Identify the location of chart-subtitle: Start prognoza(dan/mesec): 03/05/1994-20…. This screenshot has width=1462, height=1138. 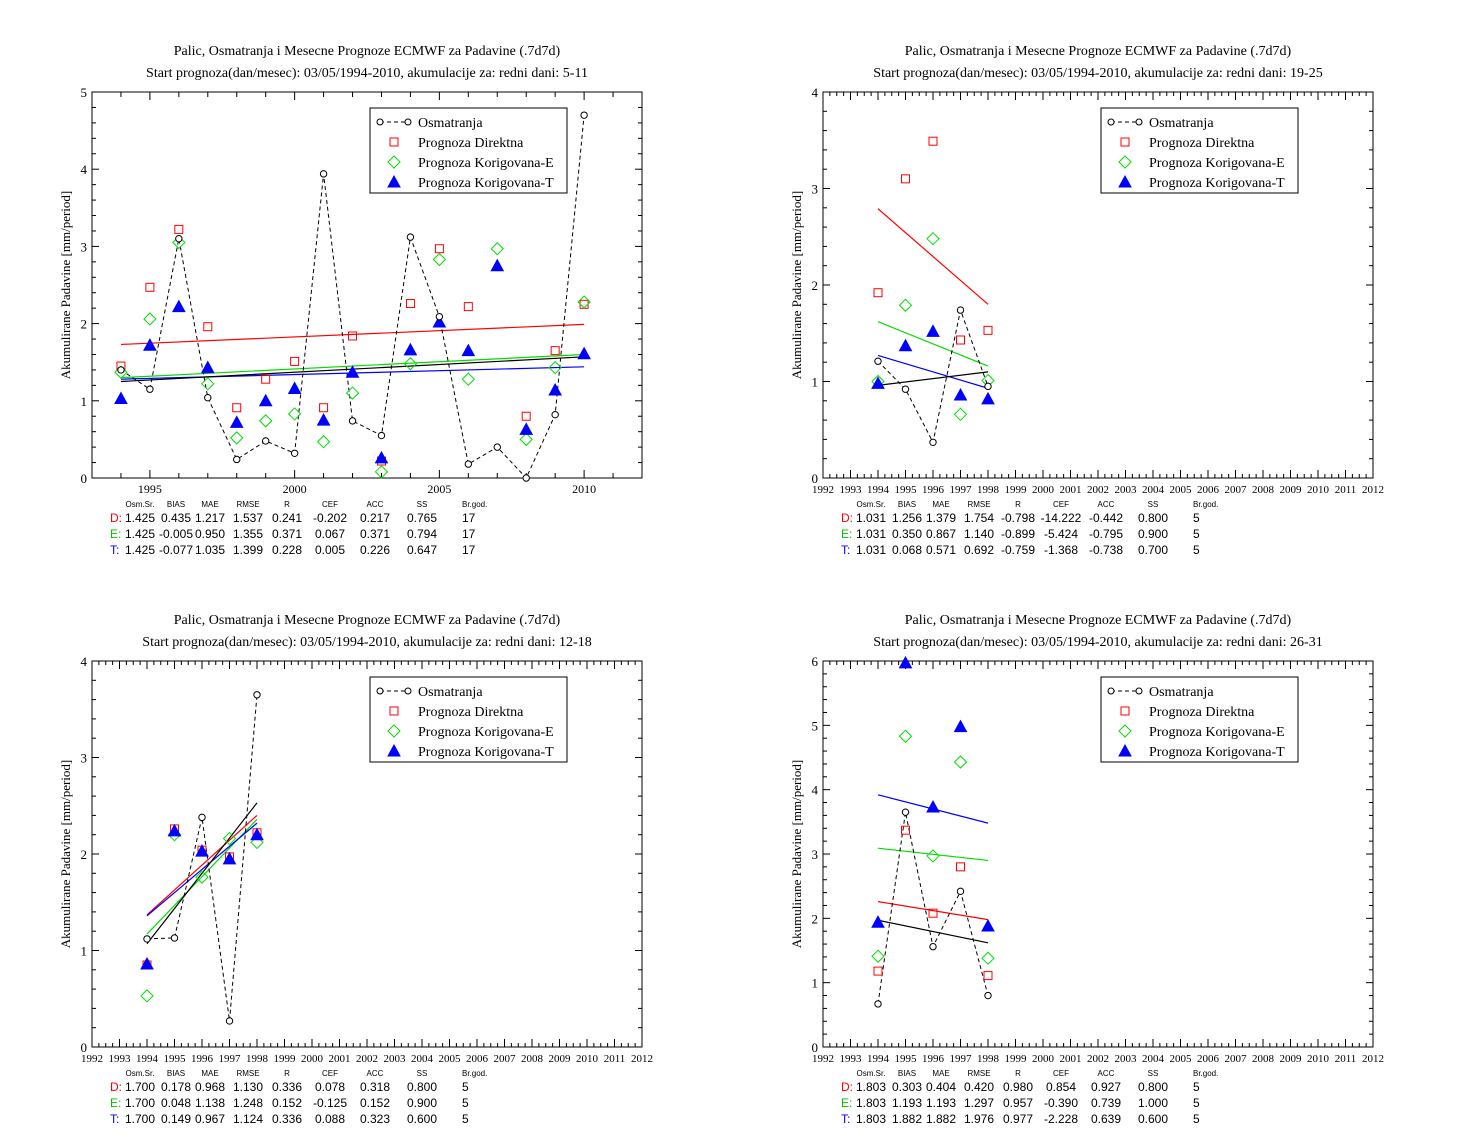
(1097, 642).